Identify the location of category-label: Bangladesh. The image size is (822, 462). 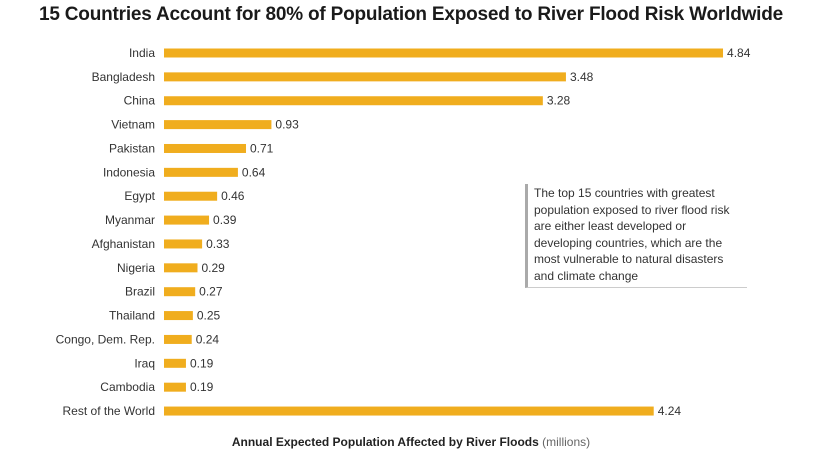
(123, 77).